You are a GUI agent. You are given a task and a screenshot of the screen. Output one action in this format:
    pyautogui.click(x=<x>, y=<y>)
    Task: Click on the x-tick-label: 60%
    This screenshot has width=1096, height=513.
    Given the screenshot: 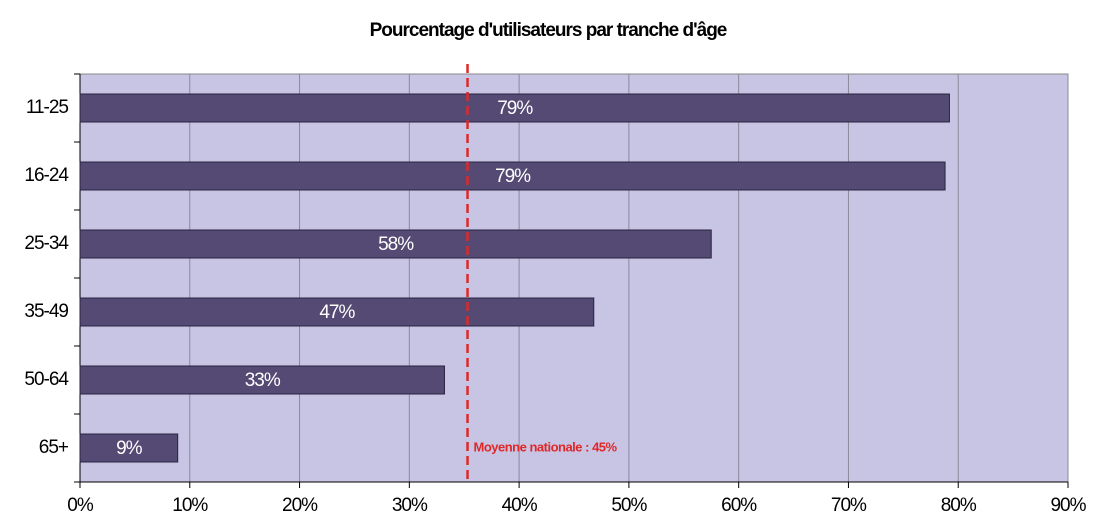 What is the action you would take?
    pyautogui.click(x=739, y=504)
    